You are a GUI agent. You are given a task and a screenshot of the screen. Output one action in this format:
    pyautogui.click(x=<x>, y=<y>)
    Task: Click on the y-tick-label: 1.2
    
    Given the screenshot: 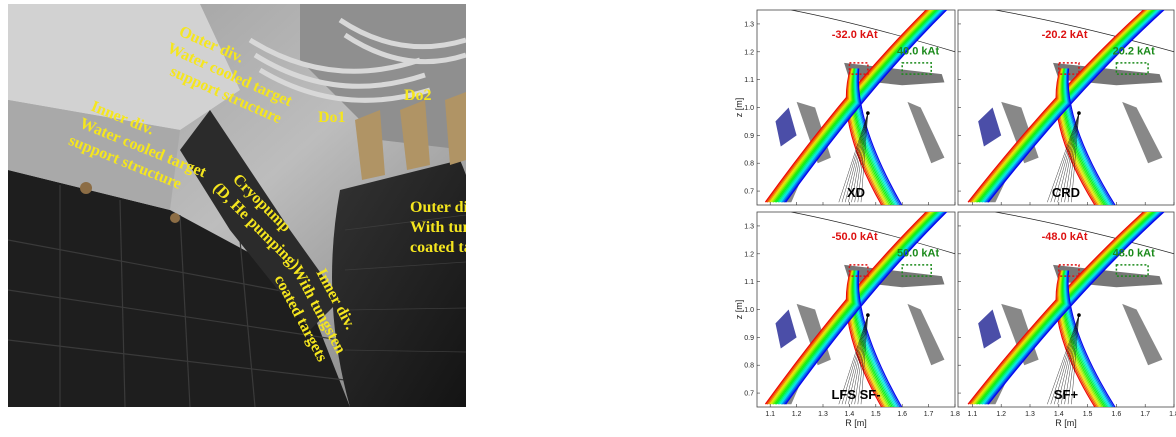 What is the action you would take?
    pyautogui.click(x=749, y=254)
    